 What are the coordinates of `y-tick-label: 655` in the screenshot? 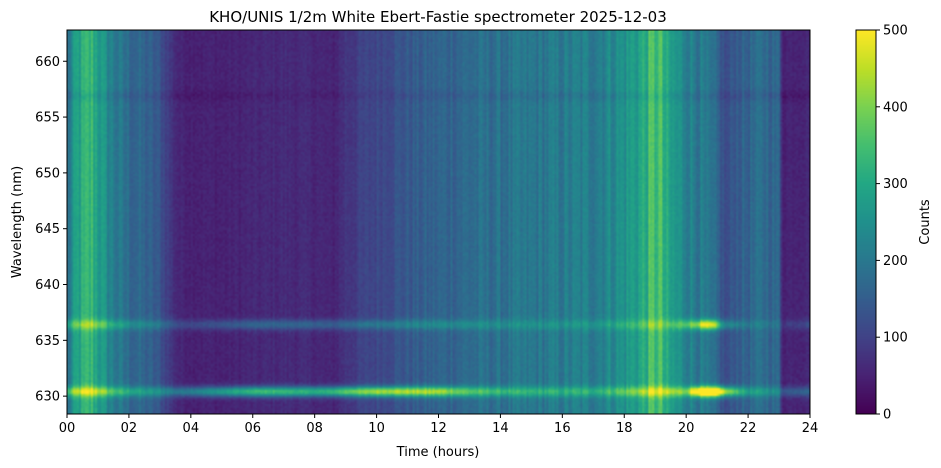 It's located at (47, 118).